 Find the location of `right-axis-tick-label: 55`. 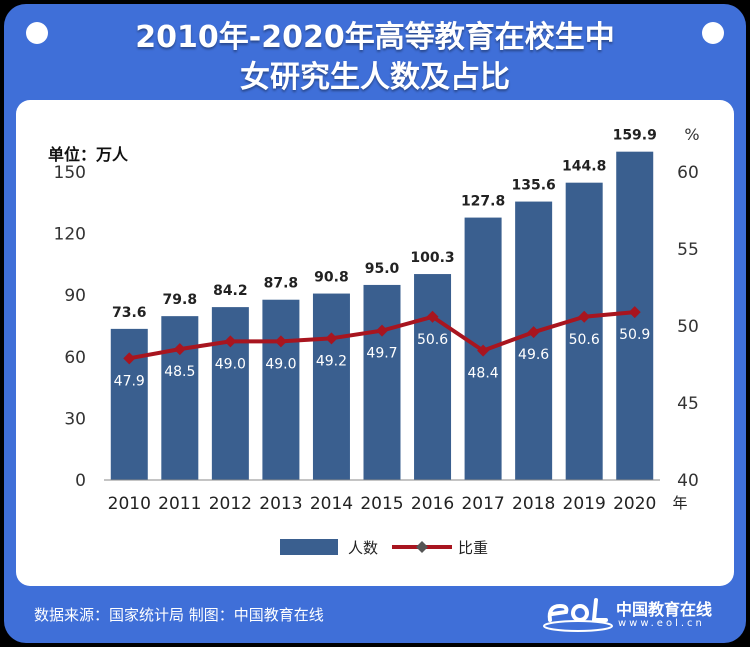

right-axis-tick-label: 55 is located at coordinates (688, 250).